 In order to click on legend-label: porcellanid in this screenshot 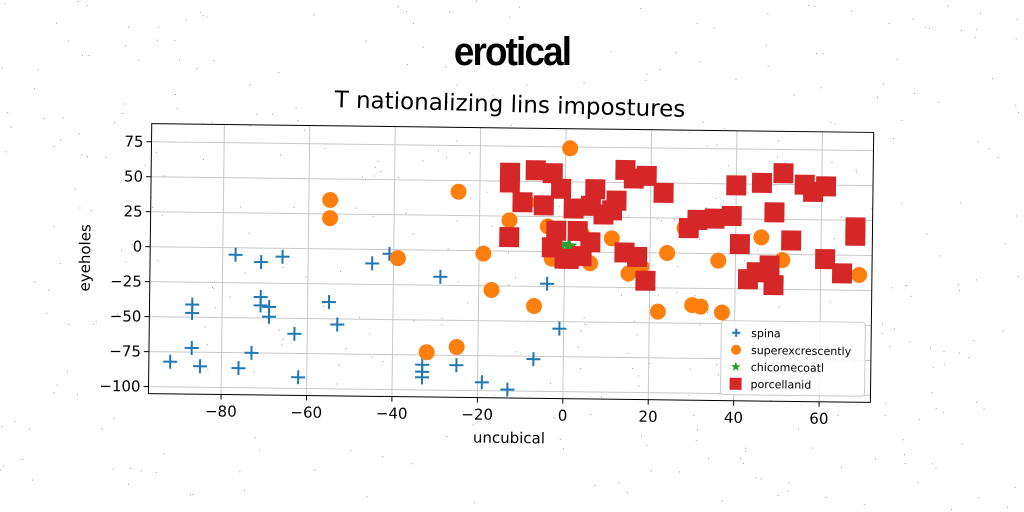, I will do `click(781, 385)`.